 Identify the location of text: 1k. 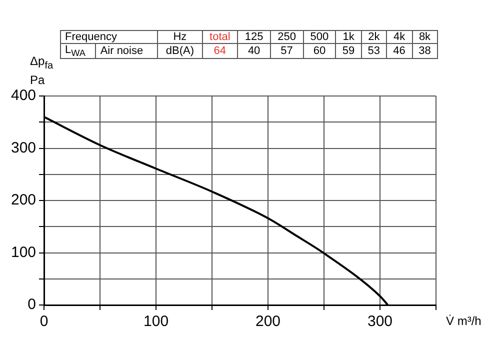
(349, 37).